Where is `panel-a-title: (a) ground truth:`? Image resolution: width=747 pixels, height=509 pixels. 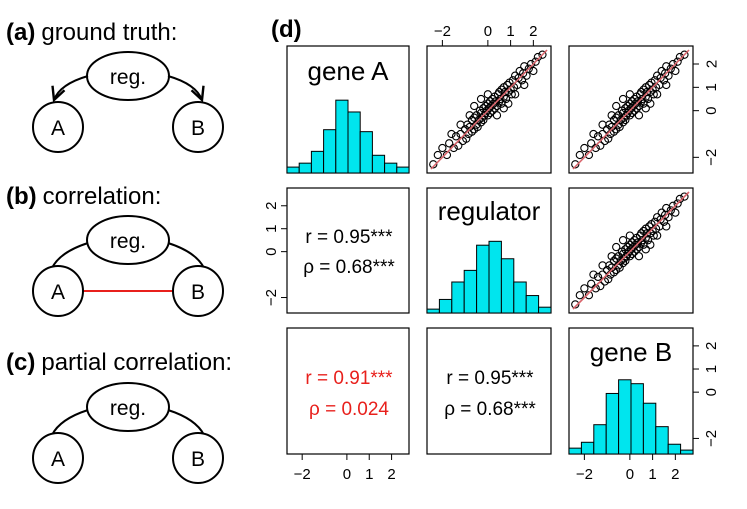 panel-a-title: (a) ground truth: is located at coordinates (91, 32).